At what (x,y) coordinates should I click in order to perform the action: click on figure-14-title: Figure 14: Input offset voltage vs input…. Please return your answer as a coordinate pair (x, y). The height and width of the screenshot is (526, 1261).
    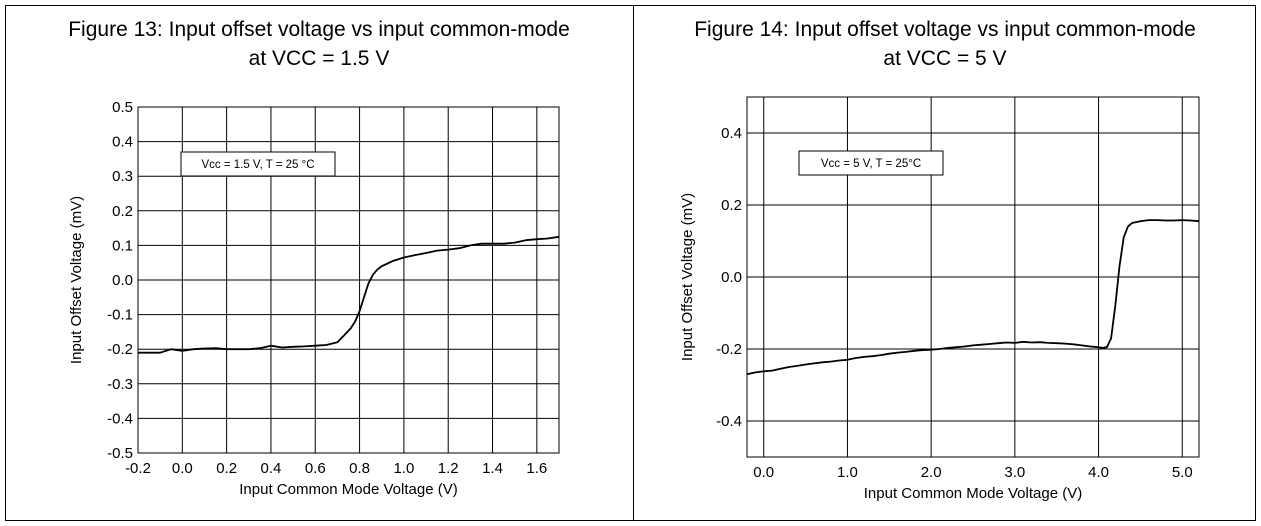
    Looking at the image, I should click on (945, 44).